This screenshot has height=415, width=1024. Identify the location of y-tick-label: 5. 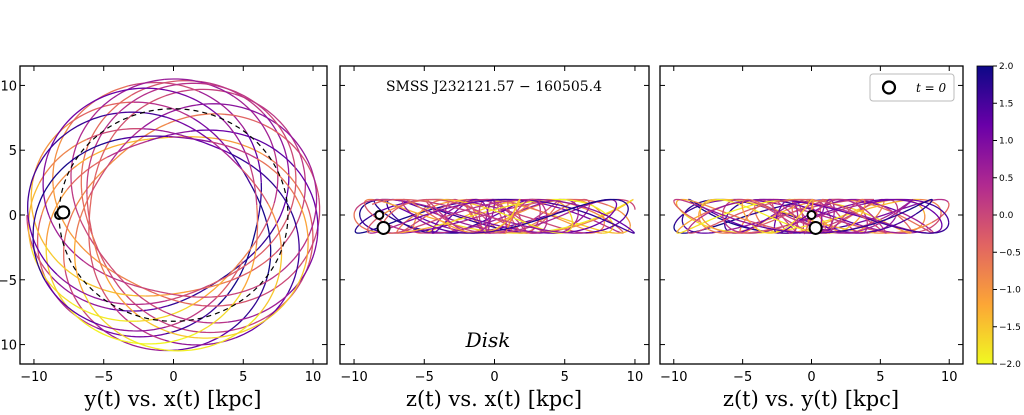
(13, 151).